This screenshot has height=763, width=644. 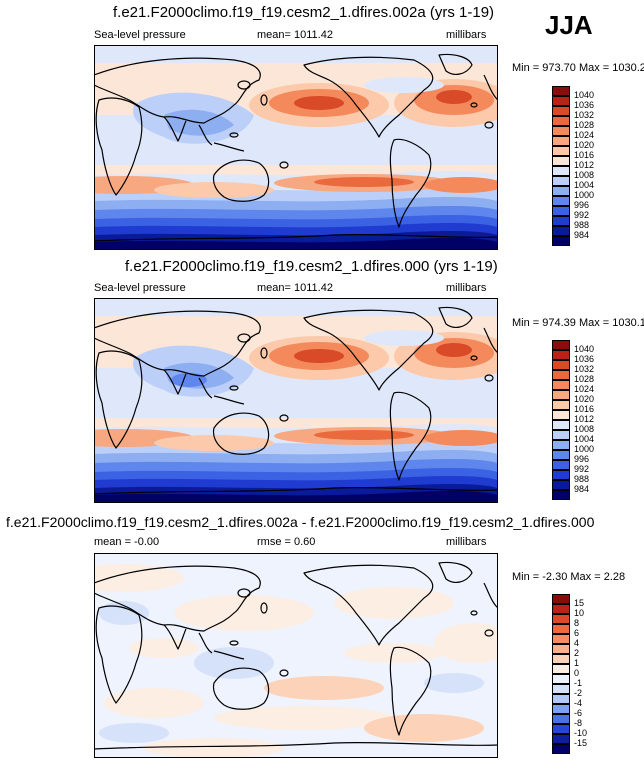 What do you see at coordinates (584, 399) in the screenshot?
I see `colorbar-label: 1020` at bounding box center [584, 399].